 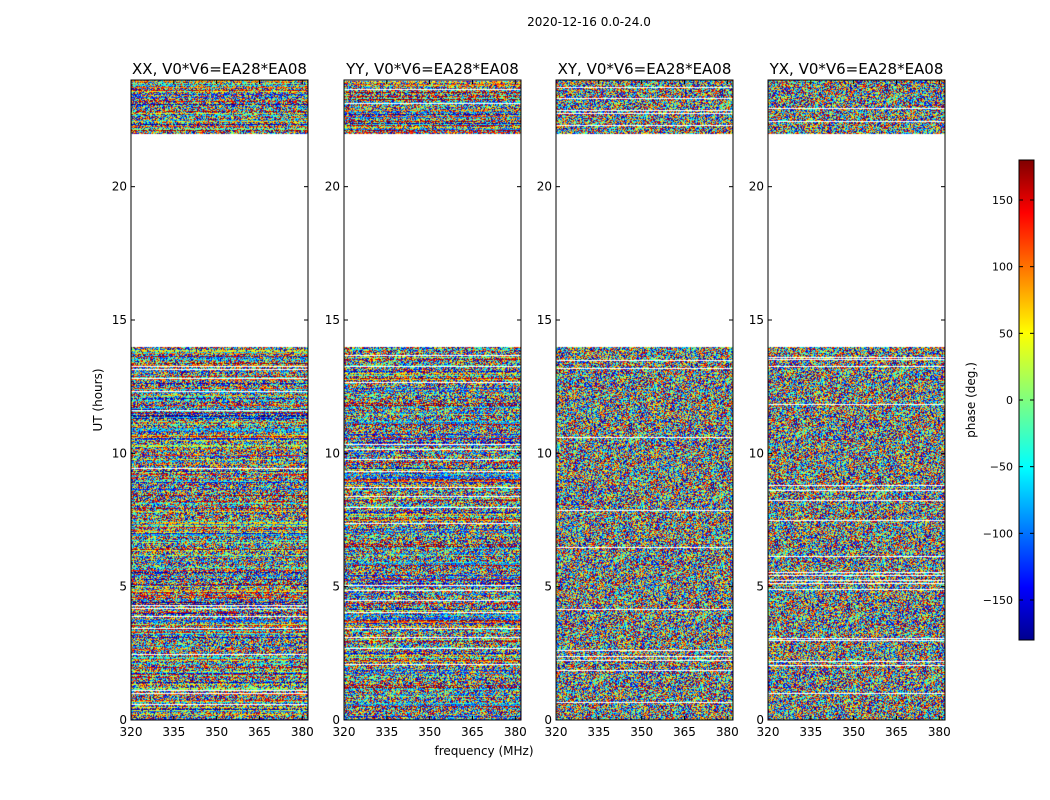 I want to click on y-axis-label: UT (hours), so click(x=98, y=399).